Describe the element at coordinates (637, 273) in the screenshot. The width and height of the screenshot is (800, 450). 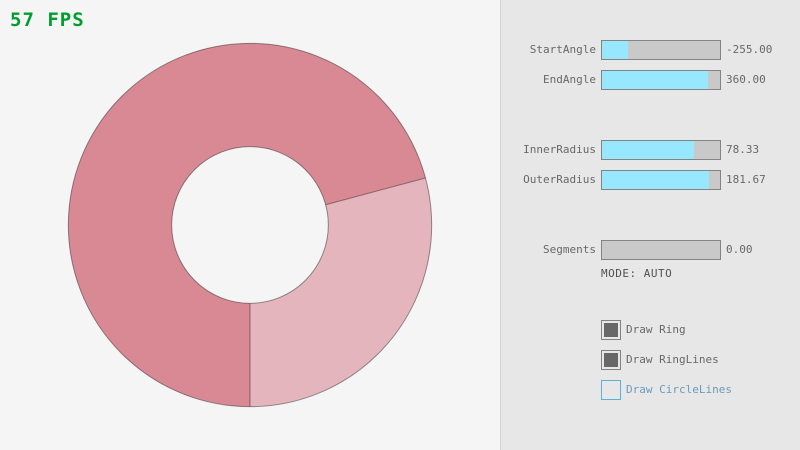
I see `mode-status-text: MODE: AUTO` at that location.